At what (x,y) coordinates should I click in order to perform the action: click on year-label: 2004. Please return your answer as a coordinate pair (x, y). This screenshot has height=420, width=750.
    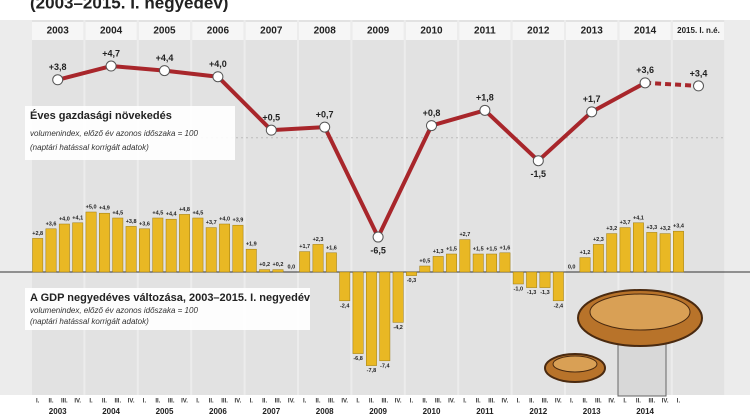
    Looking at the image, I should click on (111, 31).